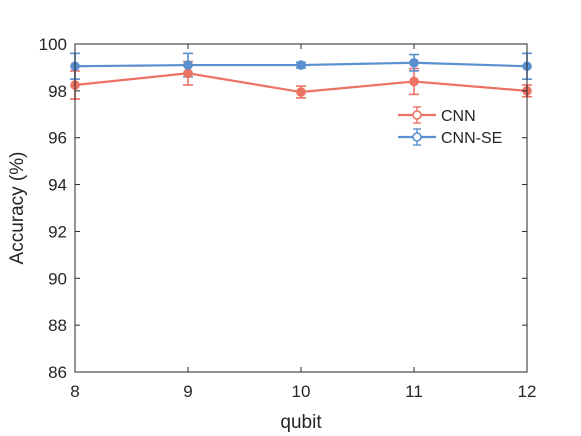 The width and height of the screenshot is (581, 436). Describe the element at coordinates (527, 391) in the screenshot. I see `x-tick-label: 12` at that location.